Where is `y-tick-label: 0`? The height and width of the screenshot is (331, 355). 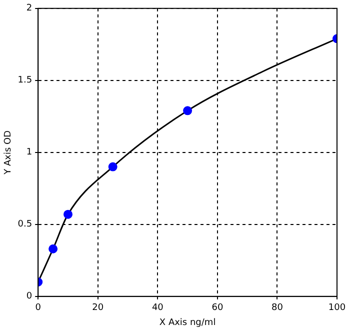
y-tick-label: 0 is located at coordinates (29, 297).